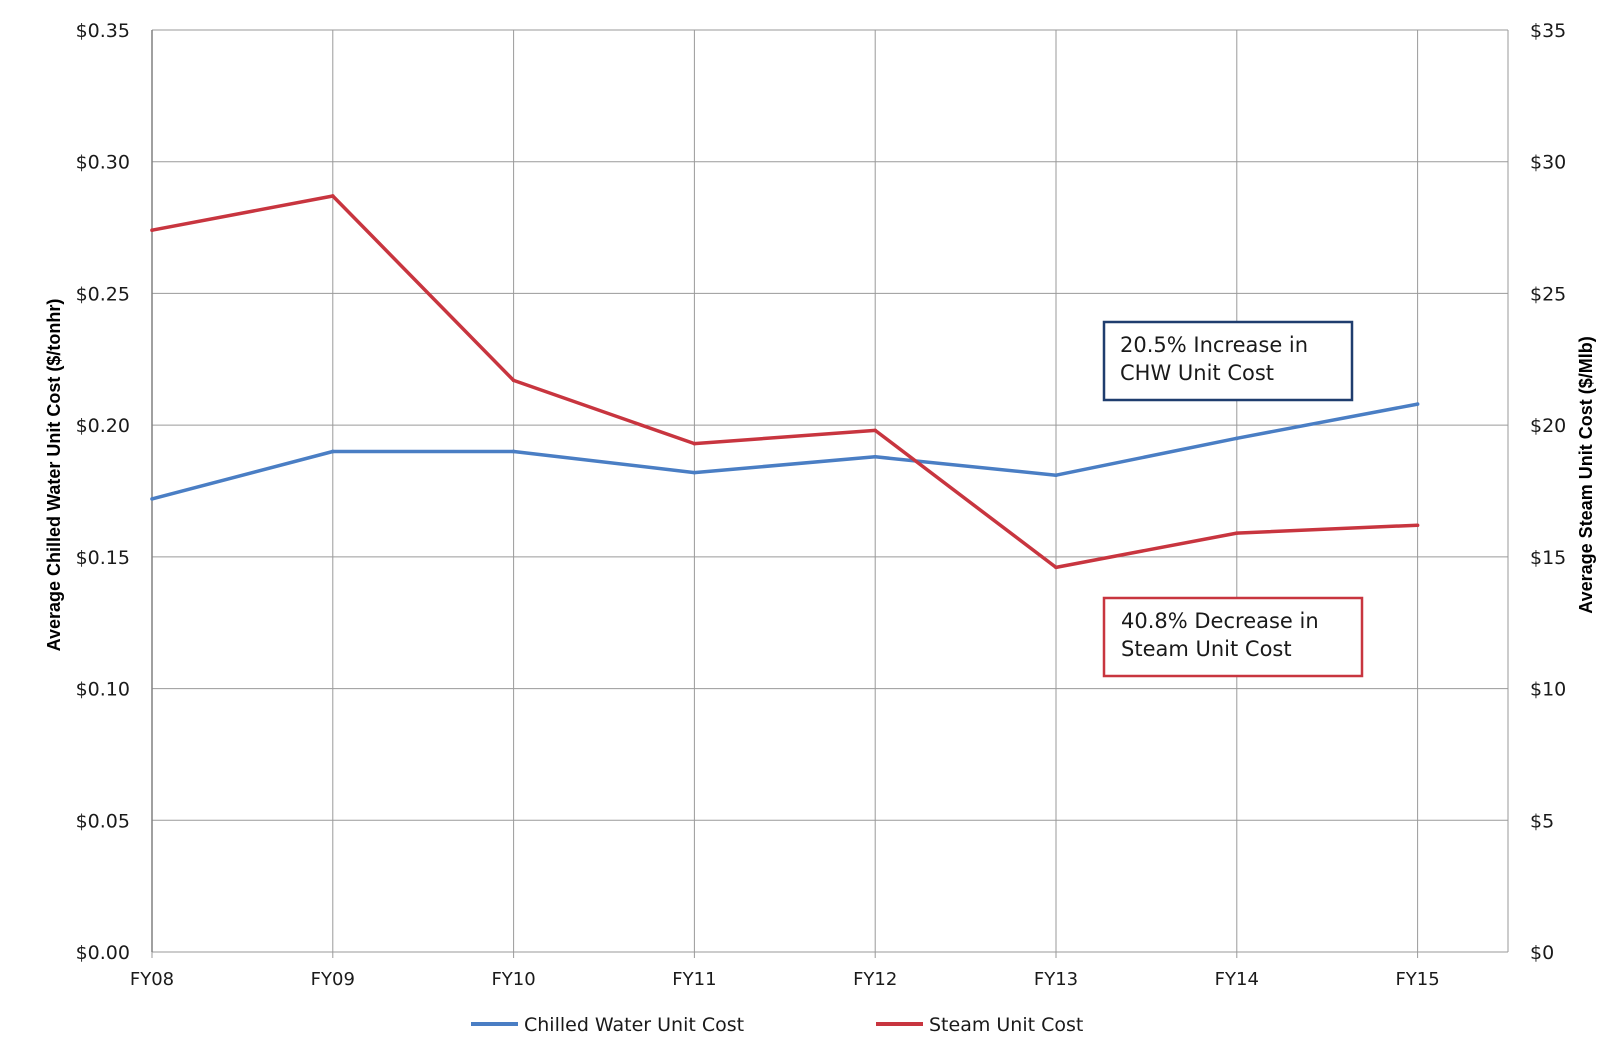 The height and width of the screenshot is (1051, 1623). I want to click on y-right-tick-label: $15, so click(1548, 558).